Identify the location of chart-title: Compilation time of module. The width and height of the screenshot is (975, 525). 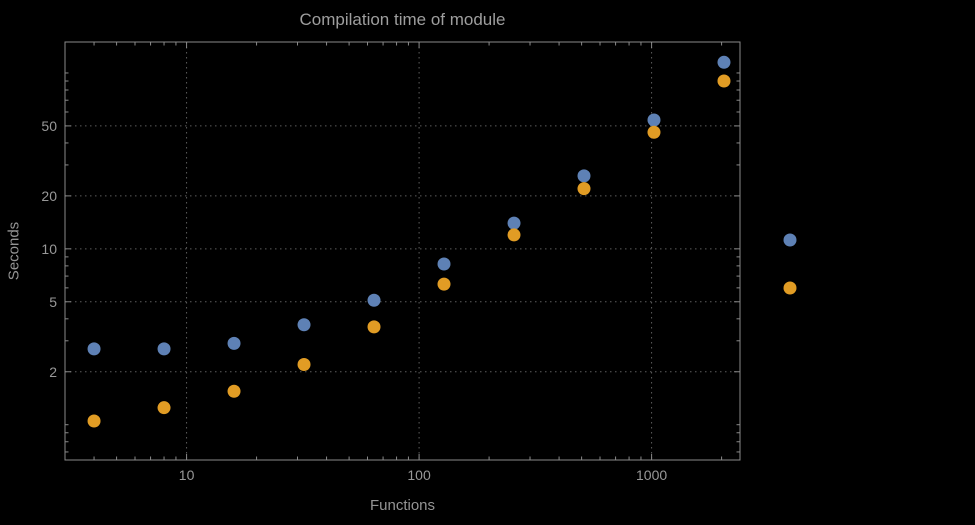
(402, 19).